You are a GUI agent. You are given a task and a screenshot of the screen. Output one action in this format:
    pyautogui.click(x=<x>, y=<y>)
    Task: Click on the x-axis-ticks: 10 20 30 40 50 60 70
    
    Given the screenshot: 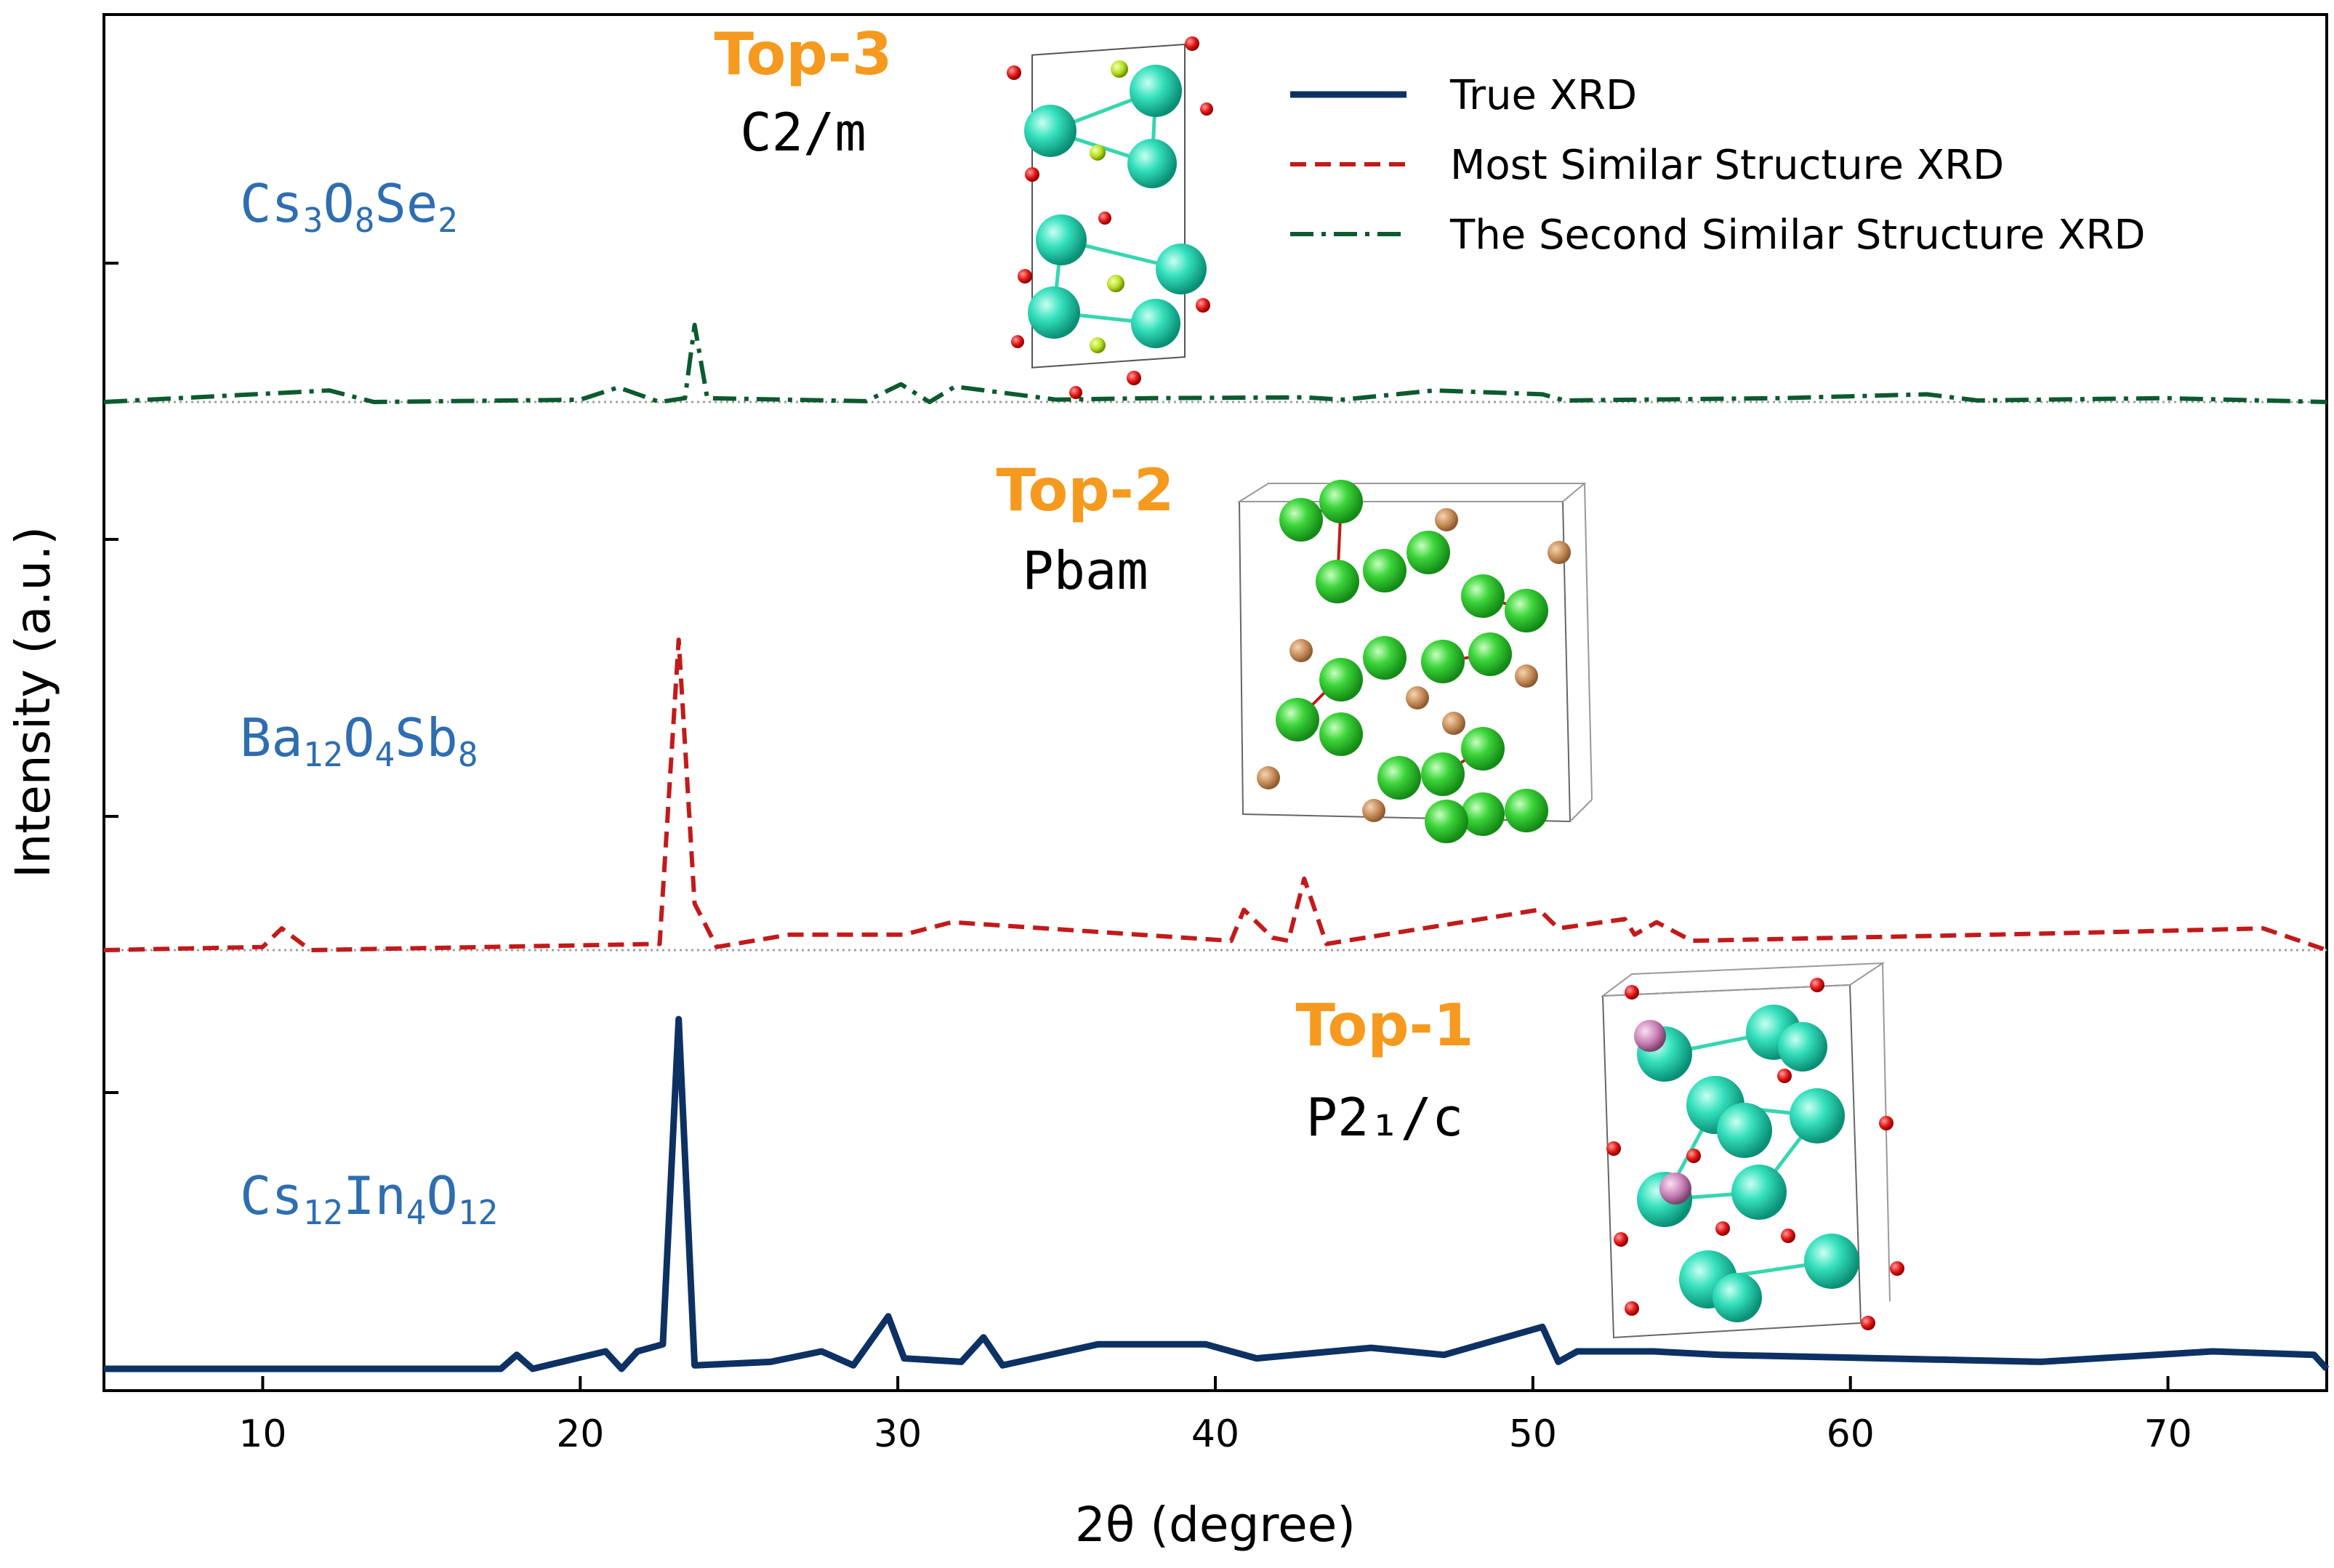 What is the action you would take?
    pyautogui.click(x=1215, y=1416)
    